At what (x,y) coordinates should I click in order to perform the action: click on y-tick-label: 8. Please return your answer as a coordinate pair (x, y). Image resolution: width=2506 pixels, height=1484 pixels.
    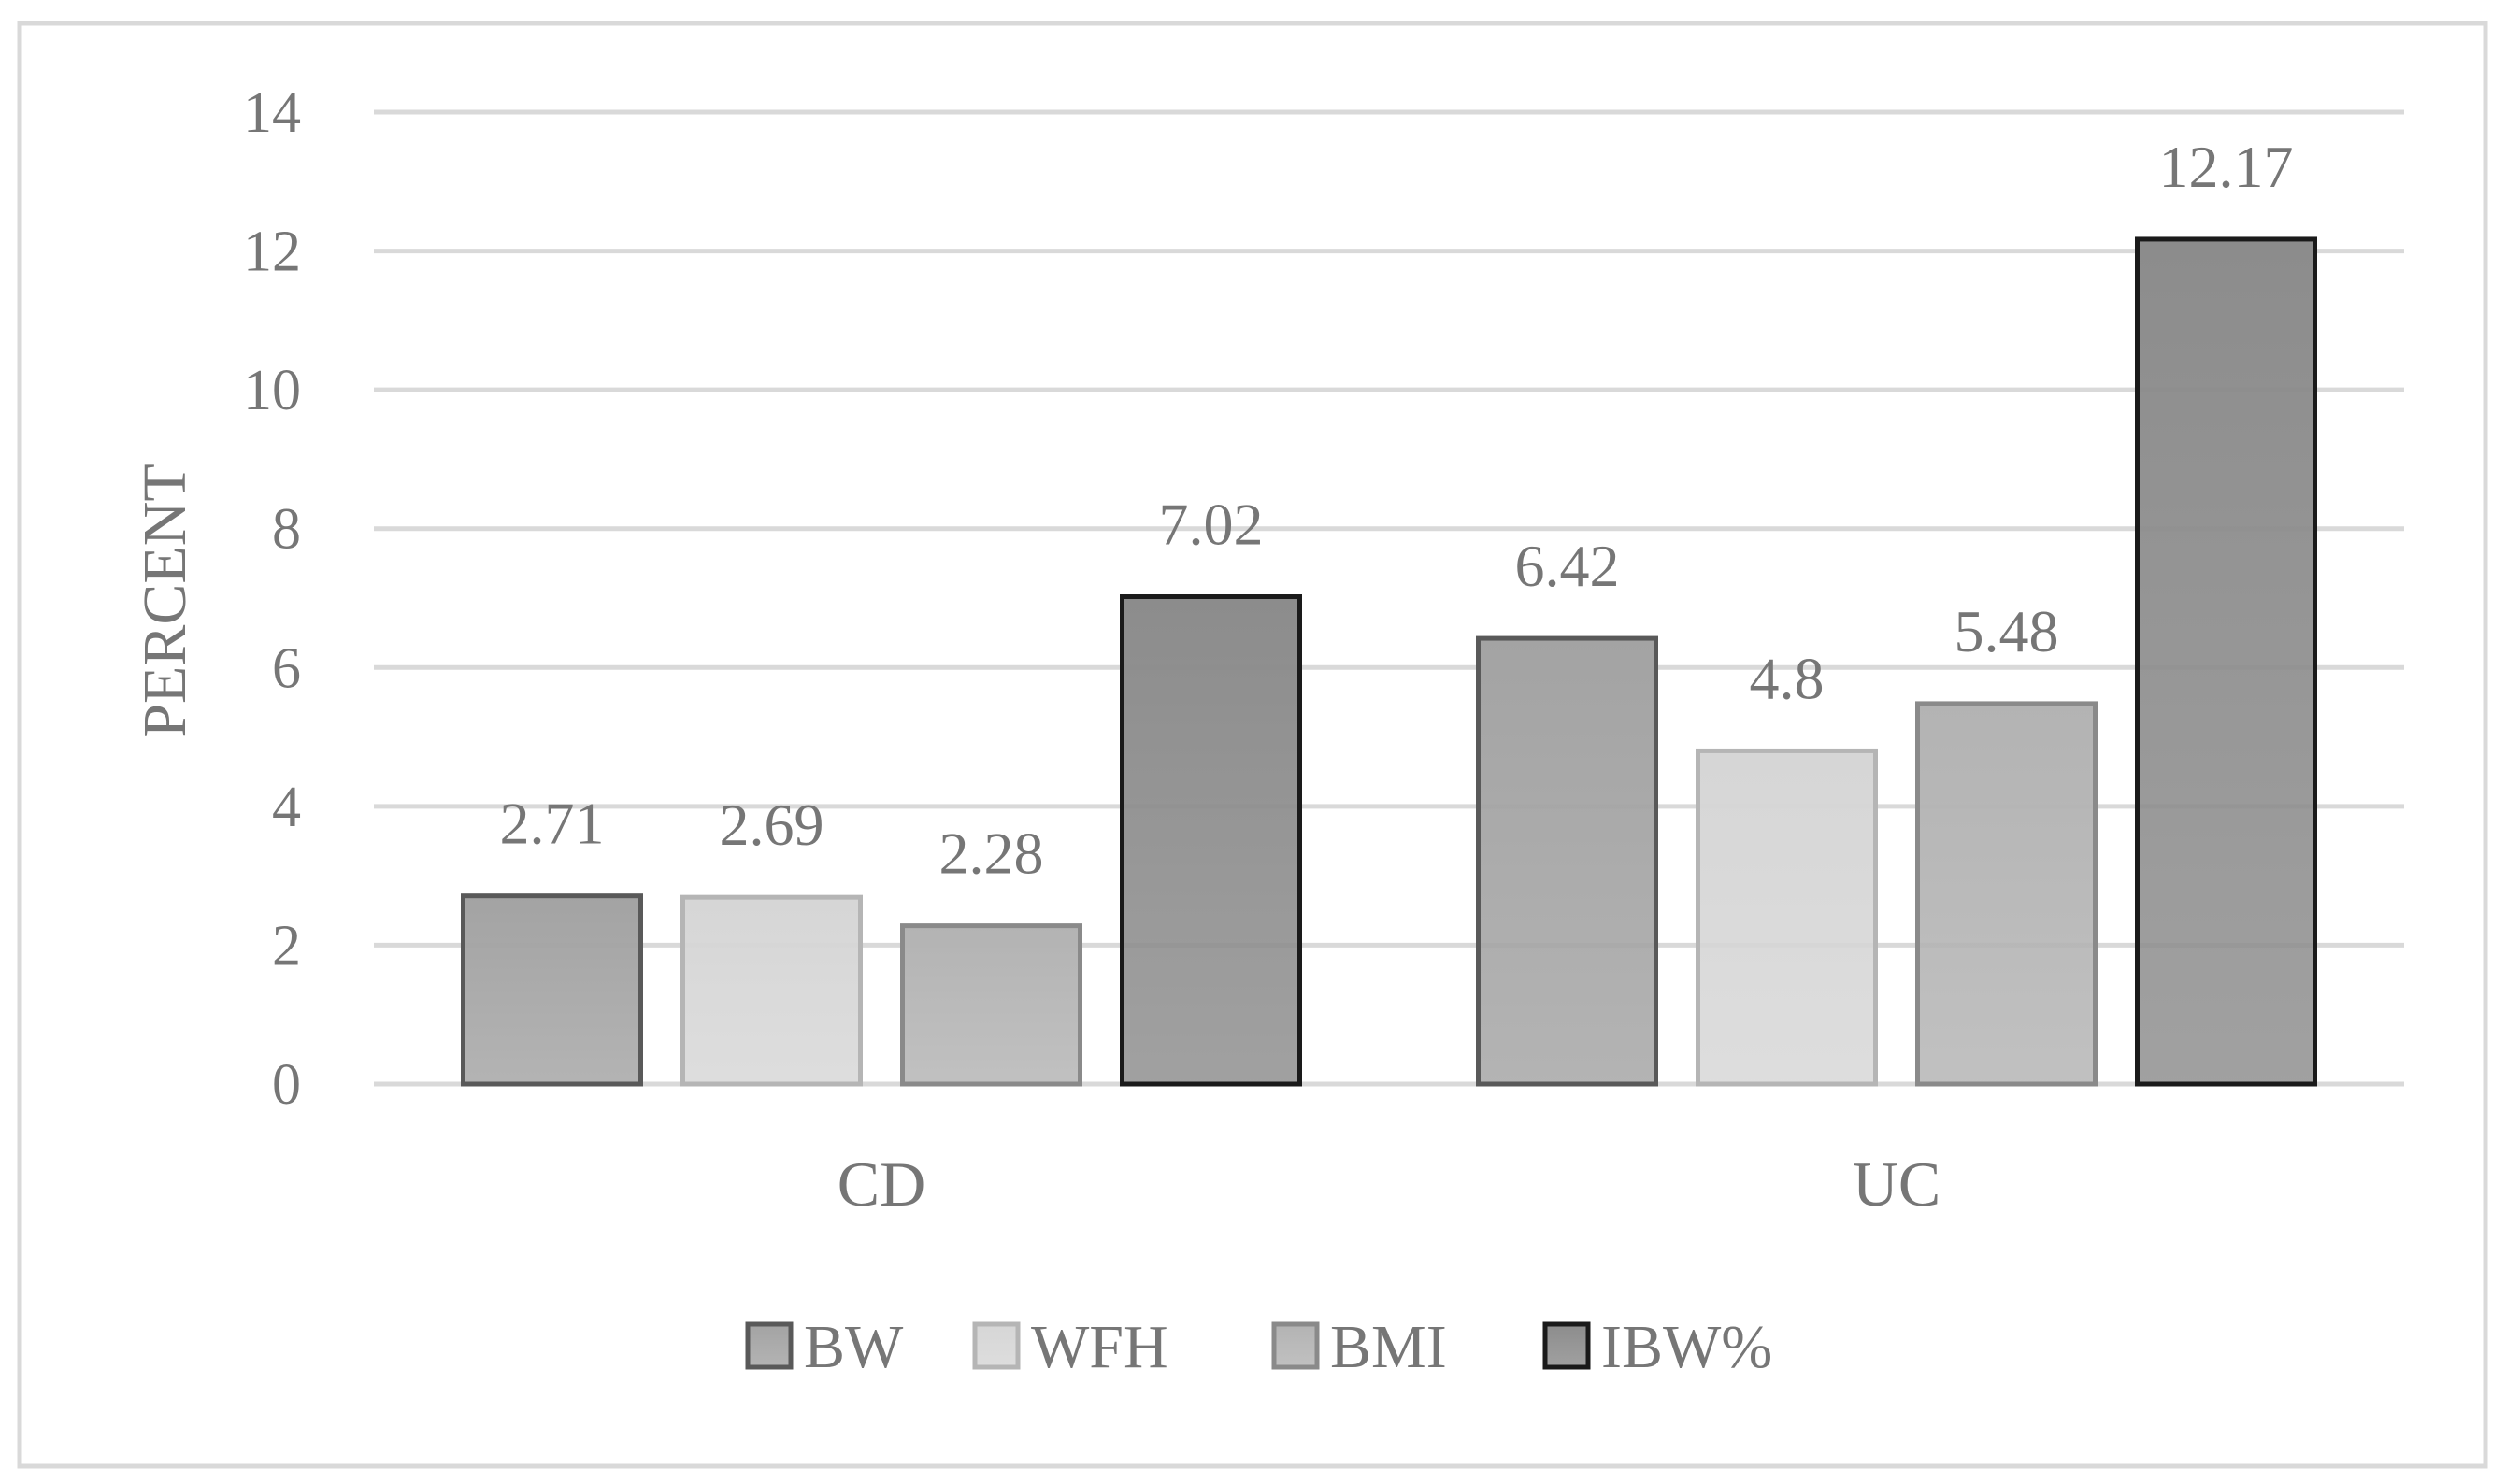
    Looking at the image, I should click on (286, 530).